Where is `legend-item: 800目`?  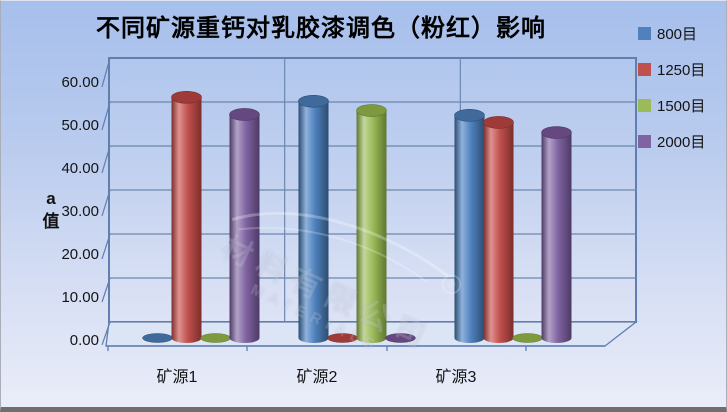 legend-item: 800目 is located at coordinates (671, 33).